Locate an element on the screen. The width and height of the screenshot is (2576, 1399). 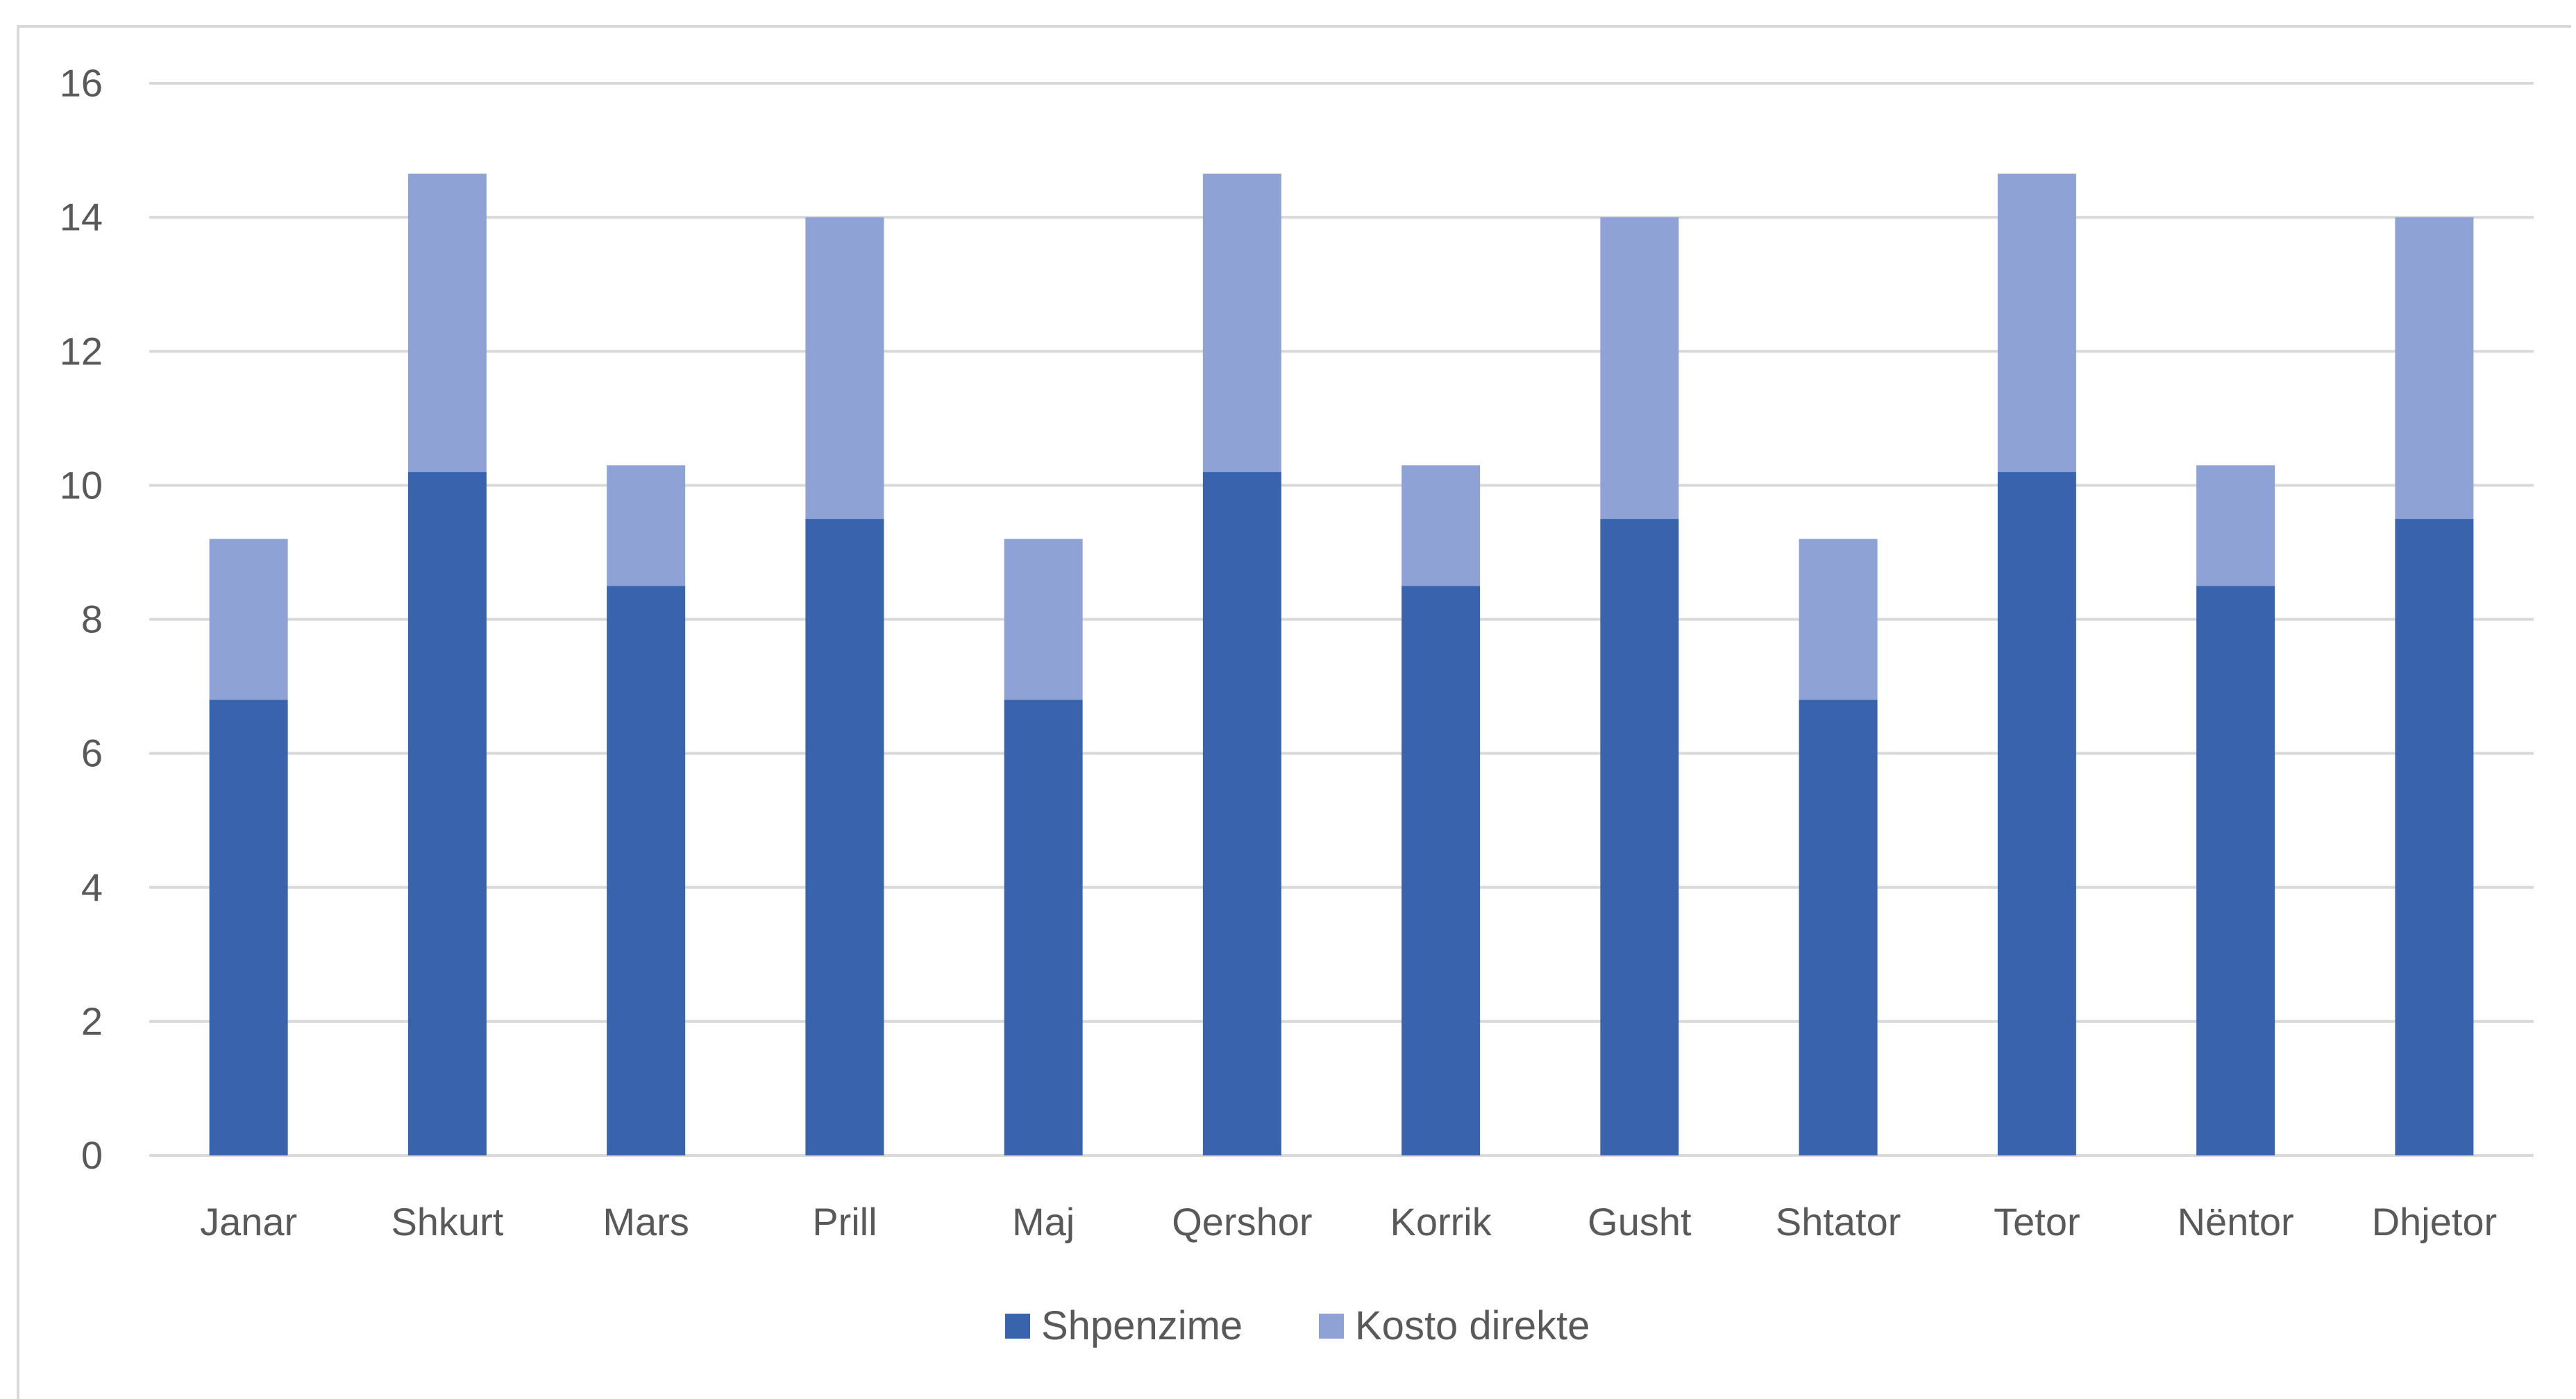
y-tick-label: 16 is located at coordinates (81, 83).